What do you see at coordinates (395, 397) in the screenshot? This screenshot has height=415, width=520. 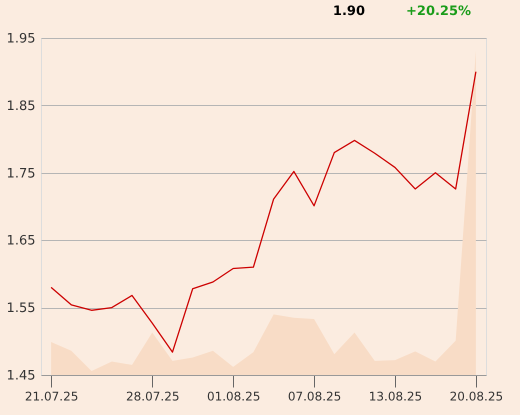 I see `x-tick-label: 13.08.25` at bounding box center [395, 397].